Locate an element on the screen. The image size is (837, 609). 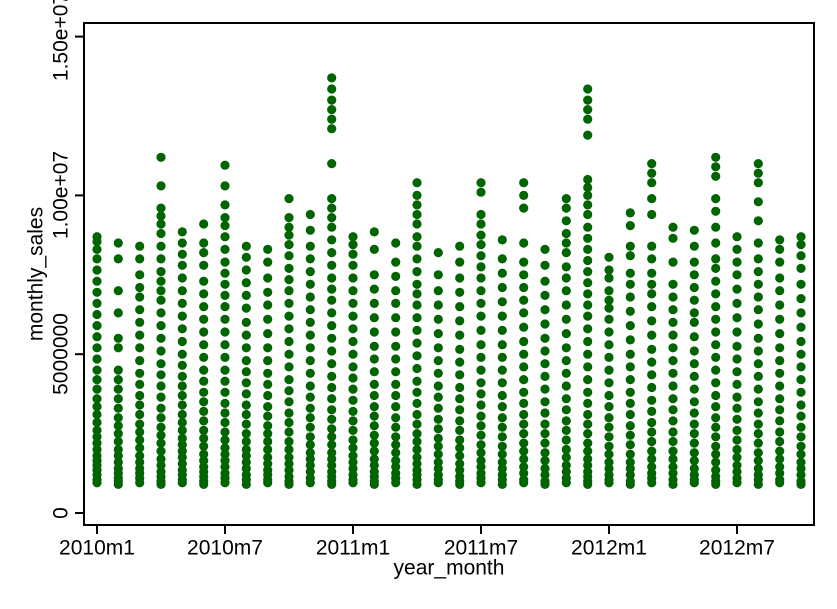
x-tick-label: 2012m7 is located at coordinates (737, 548).